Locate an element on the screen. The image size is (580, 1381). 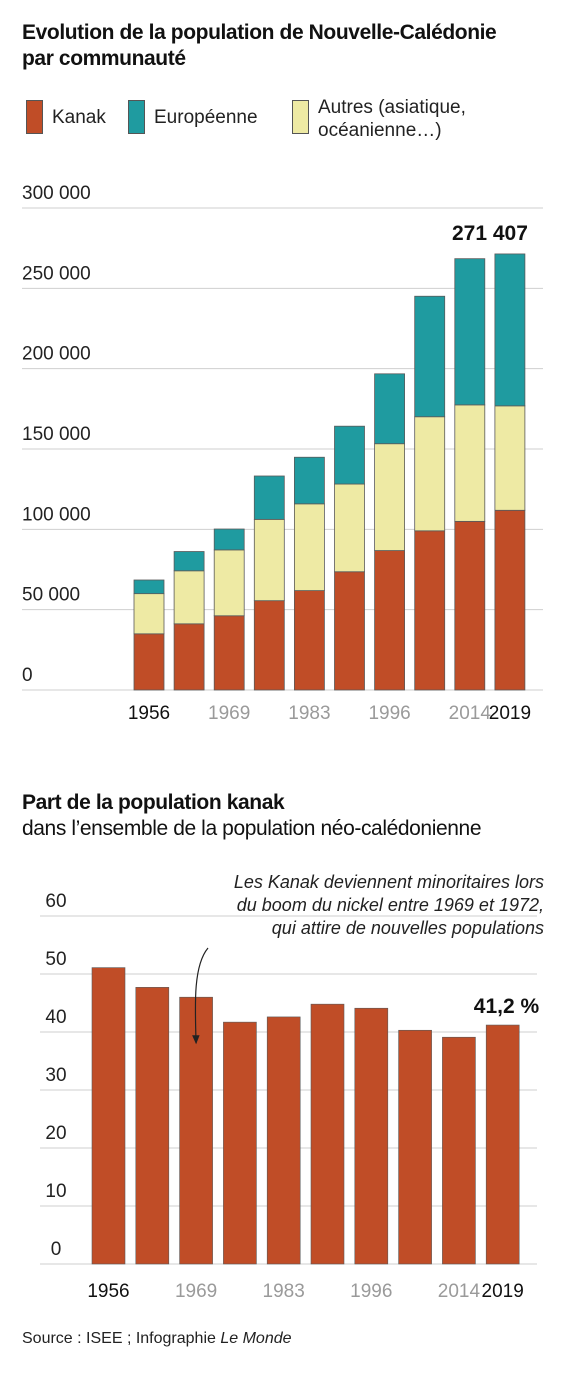
chart2-y-tick-label: 0 is located at coordinates (56, 1249).